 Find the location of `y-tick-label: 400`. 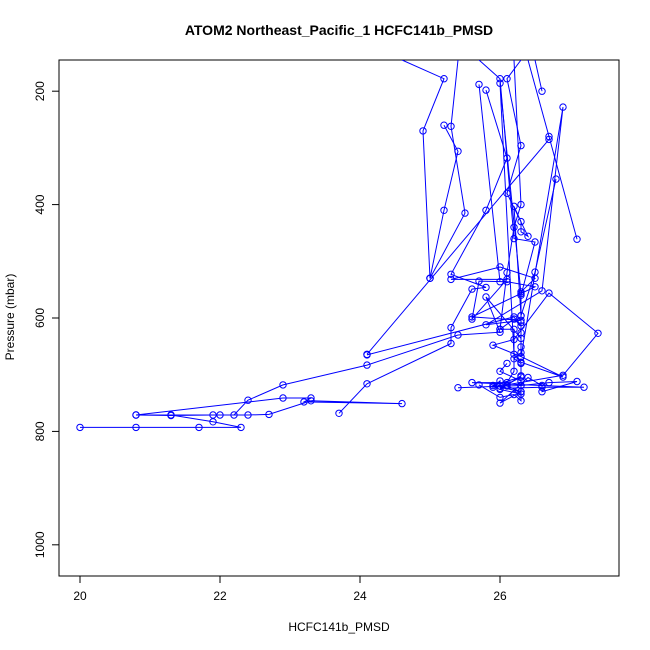

y-tick-label: 400 is located at coordinates (40, 204).